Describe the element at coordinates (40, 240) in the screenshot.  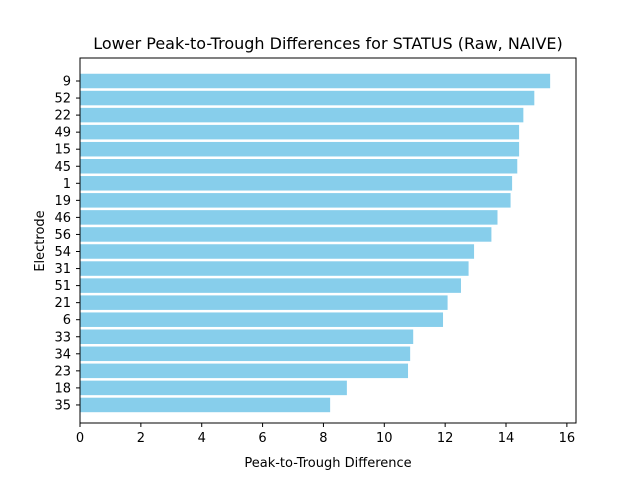
I see `y-axis-label: Electrode` at that location.